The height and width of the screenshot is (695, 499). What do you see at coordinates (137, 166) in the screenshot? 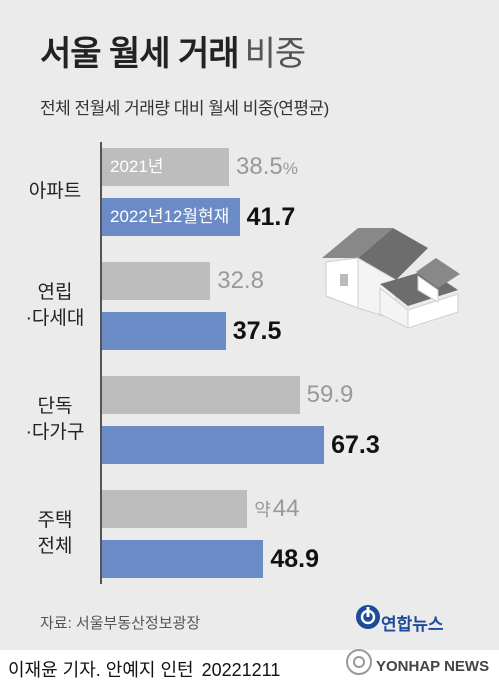
I see `series-label-y2021: 2021년` at bounding box center [137, 166].